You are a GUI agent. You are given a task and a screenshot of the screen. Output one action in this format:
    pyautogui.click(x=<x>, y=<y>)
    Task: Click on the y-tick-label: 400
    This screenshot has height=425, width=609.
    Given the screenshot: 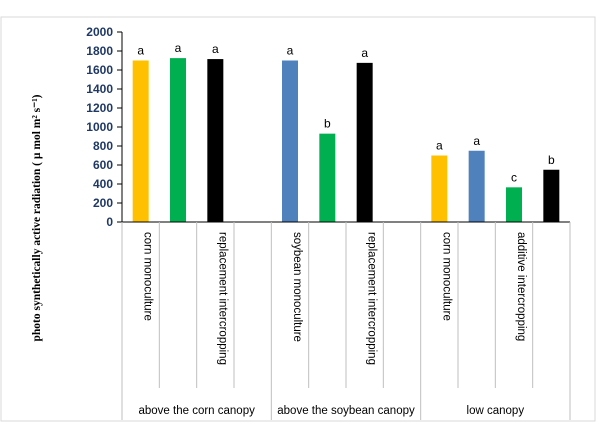 What is the action you would take?
    pyautogui.click(x=103, y=184)
    